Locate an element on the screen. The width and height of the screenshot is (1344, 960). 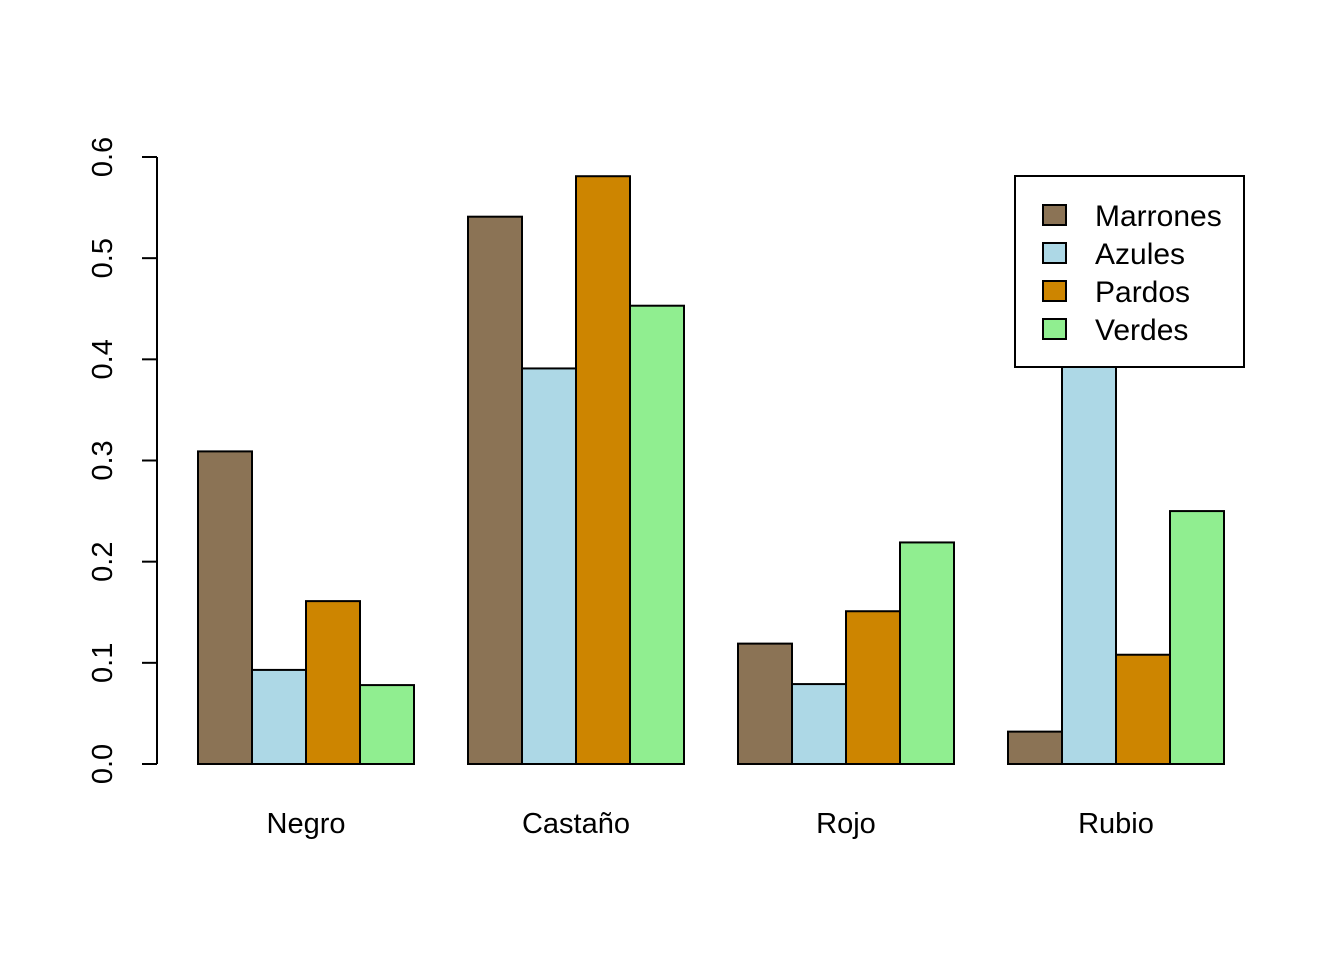
y-tick-label: 0.1 is located at coordinates (103, 663).